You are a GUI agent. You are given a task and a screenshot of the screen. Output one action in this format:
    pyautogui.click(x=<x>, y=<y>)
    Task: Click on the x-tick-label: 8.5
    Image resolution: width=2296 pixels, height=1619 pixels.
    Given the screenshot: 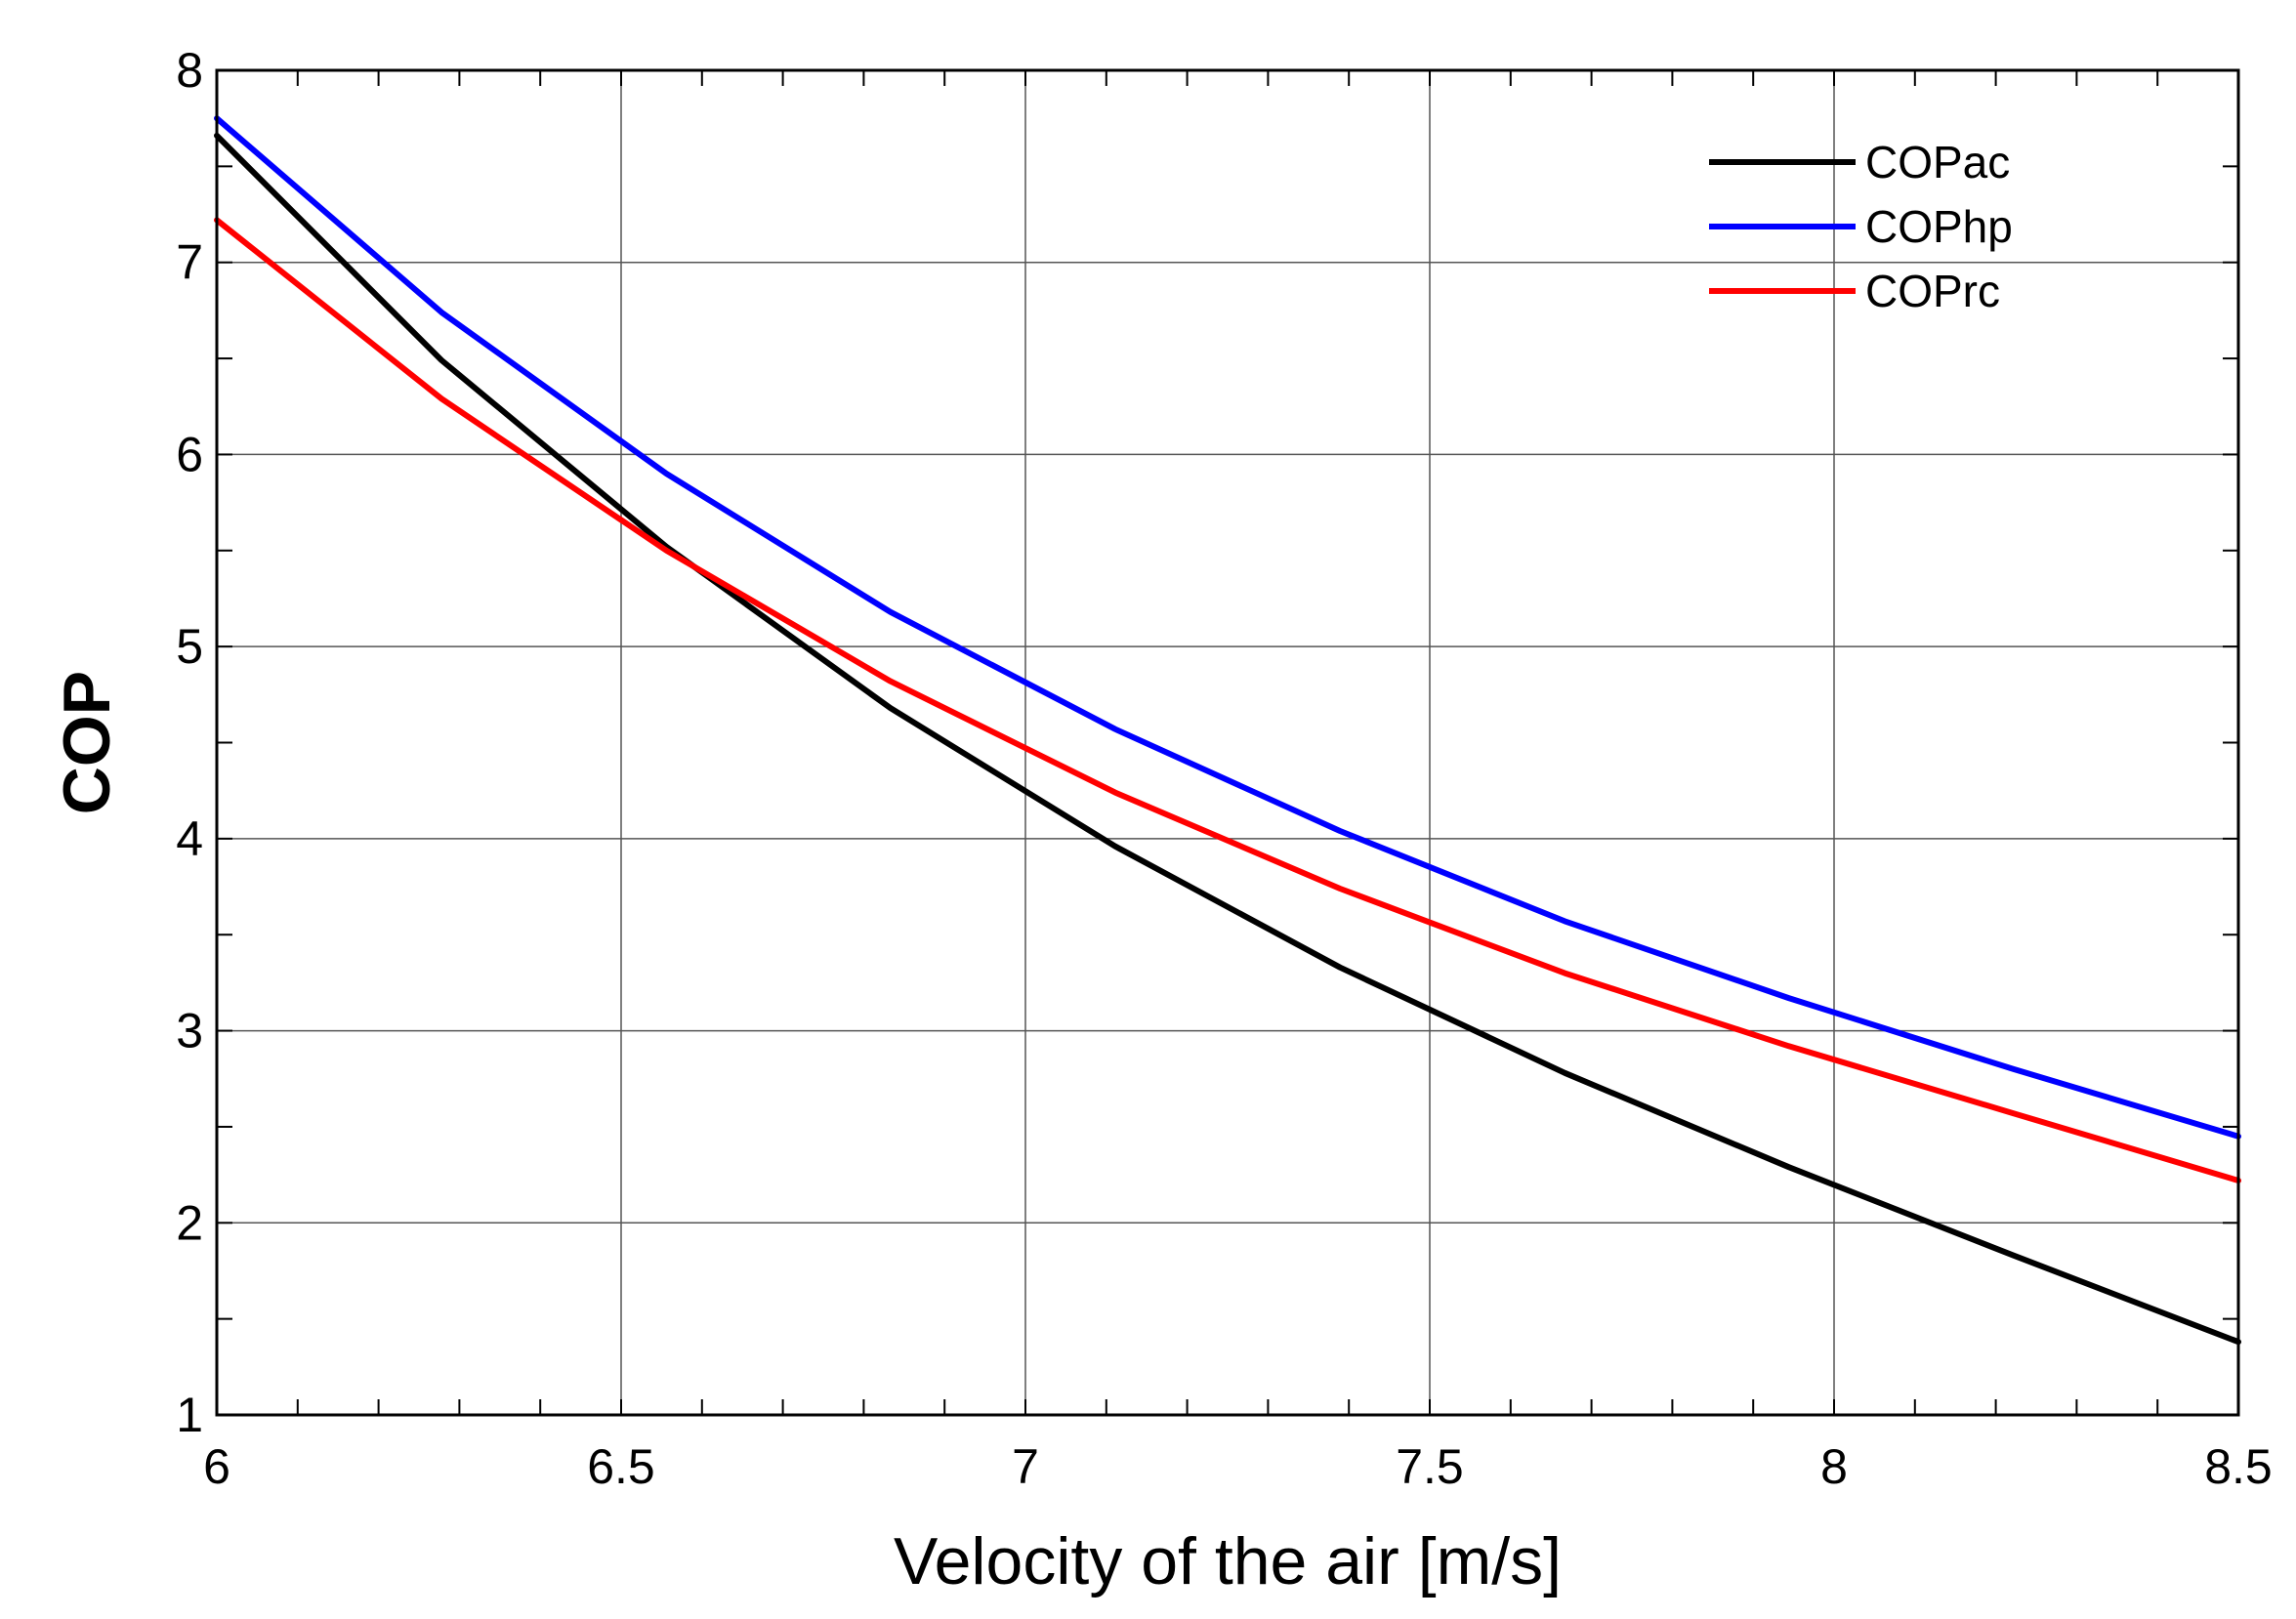 What is the action you would take?
    pyautogui.click(x=2238, y=1466)
    